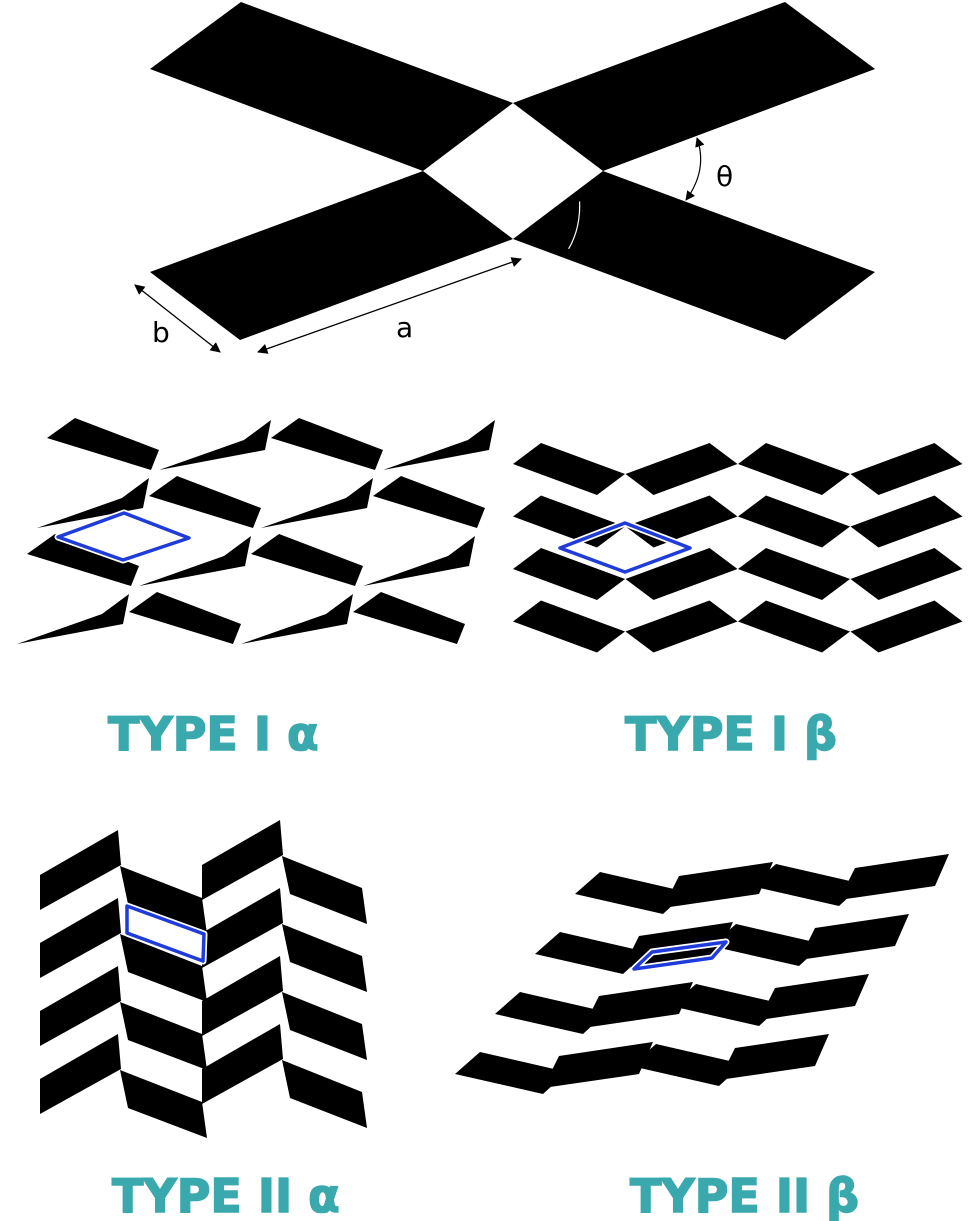 The height and width of the screenshot is (1221, 969). I want to click on pattern-type-1-alpha, so click(256, 531).